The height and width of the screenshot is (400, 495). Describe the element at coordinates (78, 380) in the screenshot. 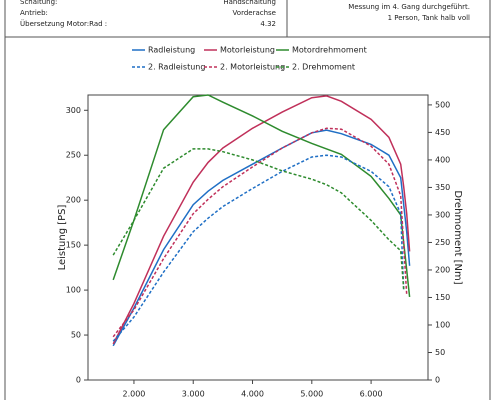

I see `y-tick-label: 0` at that location.